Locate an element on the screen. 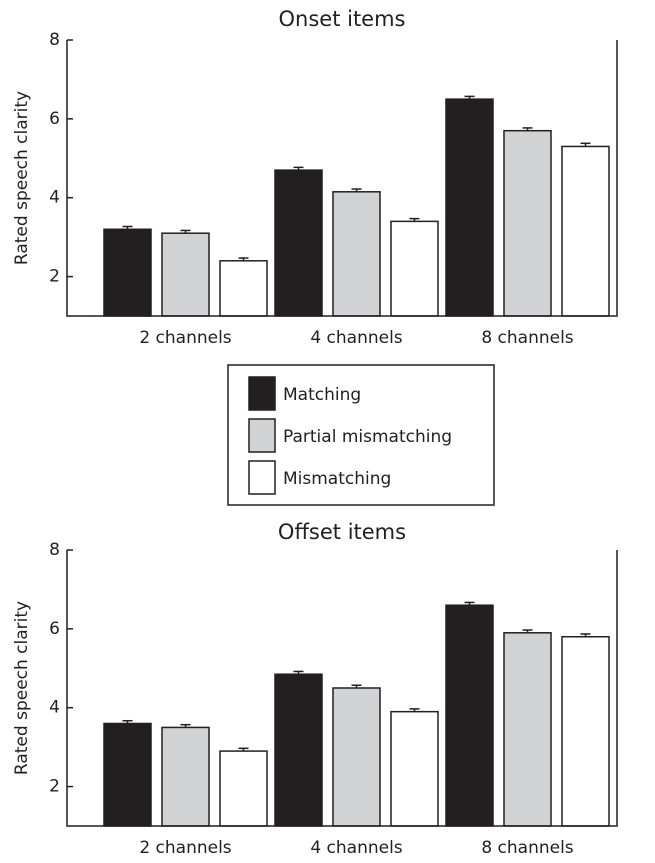  chart-title: Onset items is located at coordinates (342, 19).